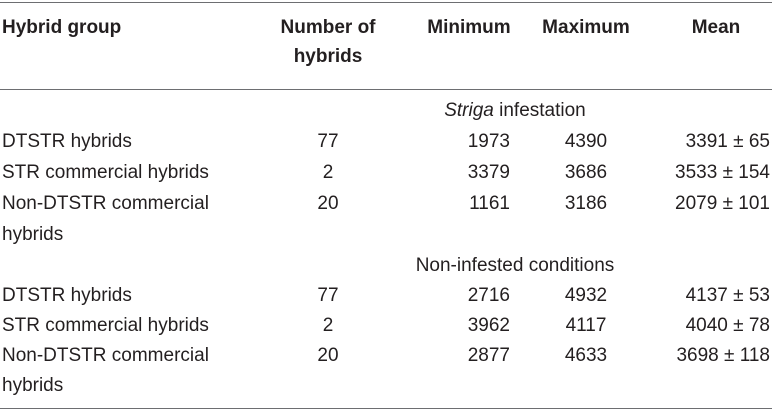 This screenshot has height=411, width=772. I want to click on row-mean: 3391 ± 65, so click(727, 141).